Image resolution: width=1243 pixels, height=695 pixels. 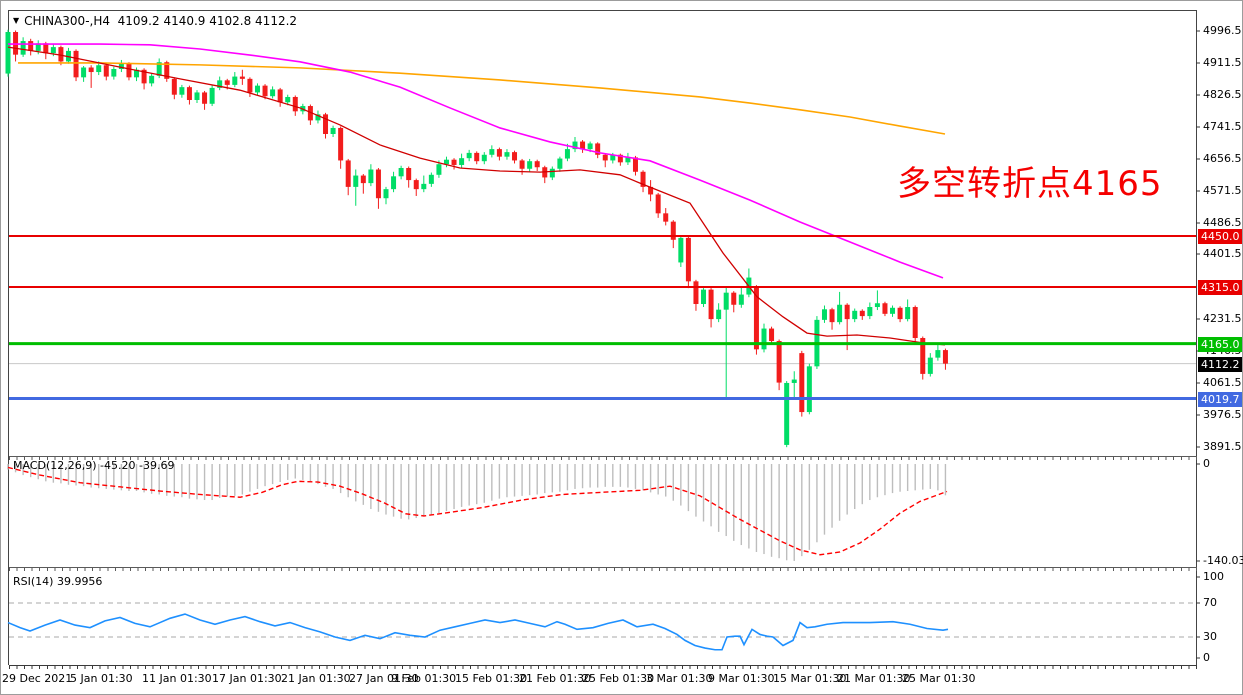 I want to click on rsi-scale-label: 70, so click(x=1210, y=602).